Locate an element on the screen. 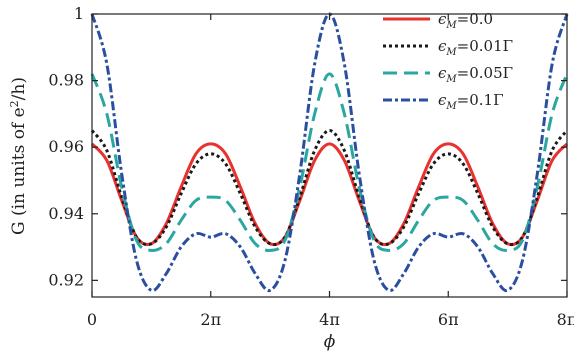  y-axis-title: G (in units of e2/h) is located at coordinates (18, 156).